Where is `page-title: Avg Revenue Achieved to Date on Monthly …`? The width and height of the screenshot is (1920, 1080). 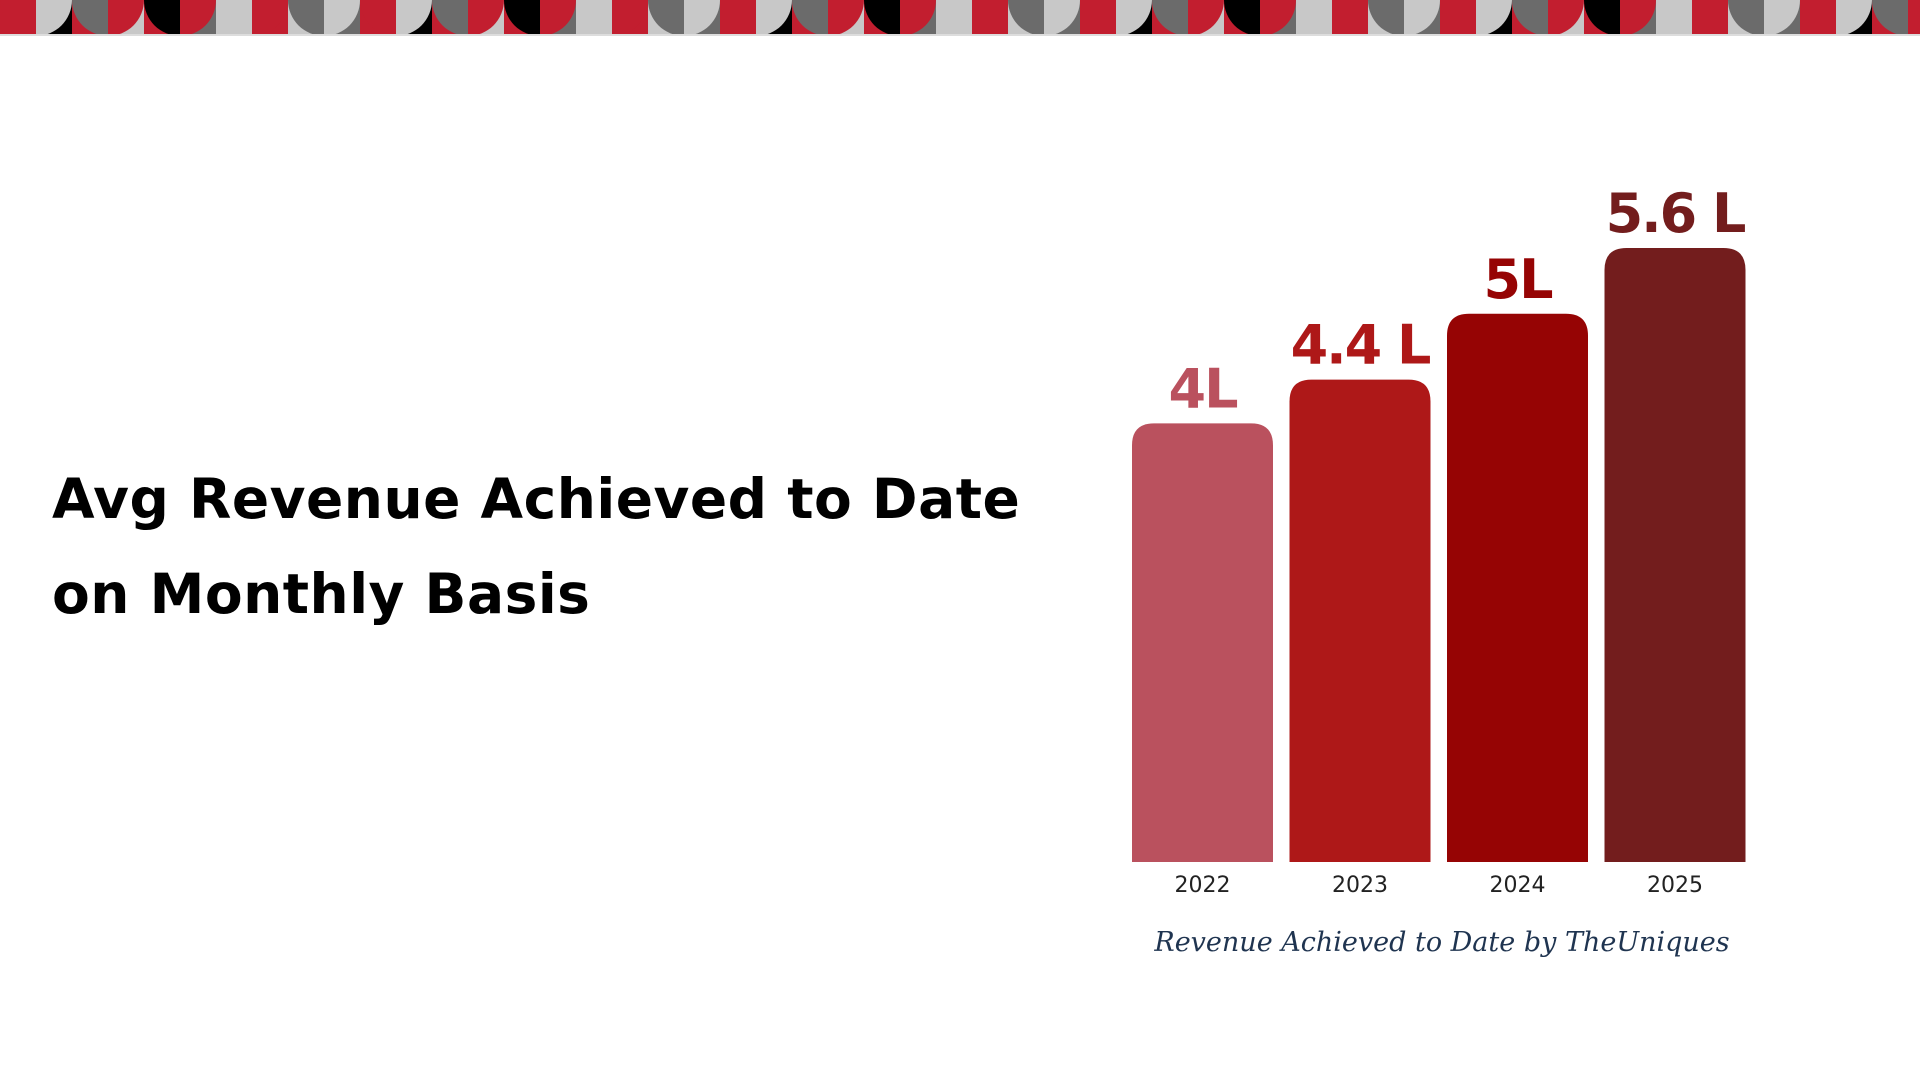 page-title: Avg Revenue Achieved to Date on Monthly … is located at coordinates (536, 547).